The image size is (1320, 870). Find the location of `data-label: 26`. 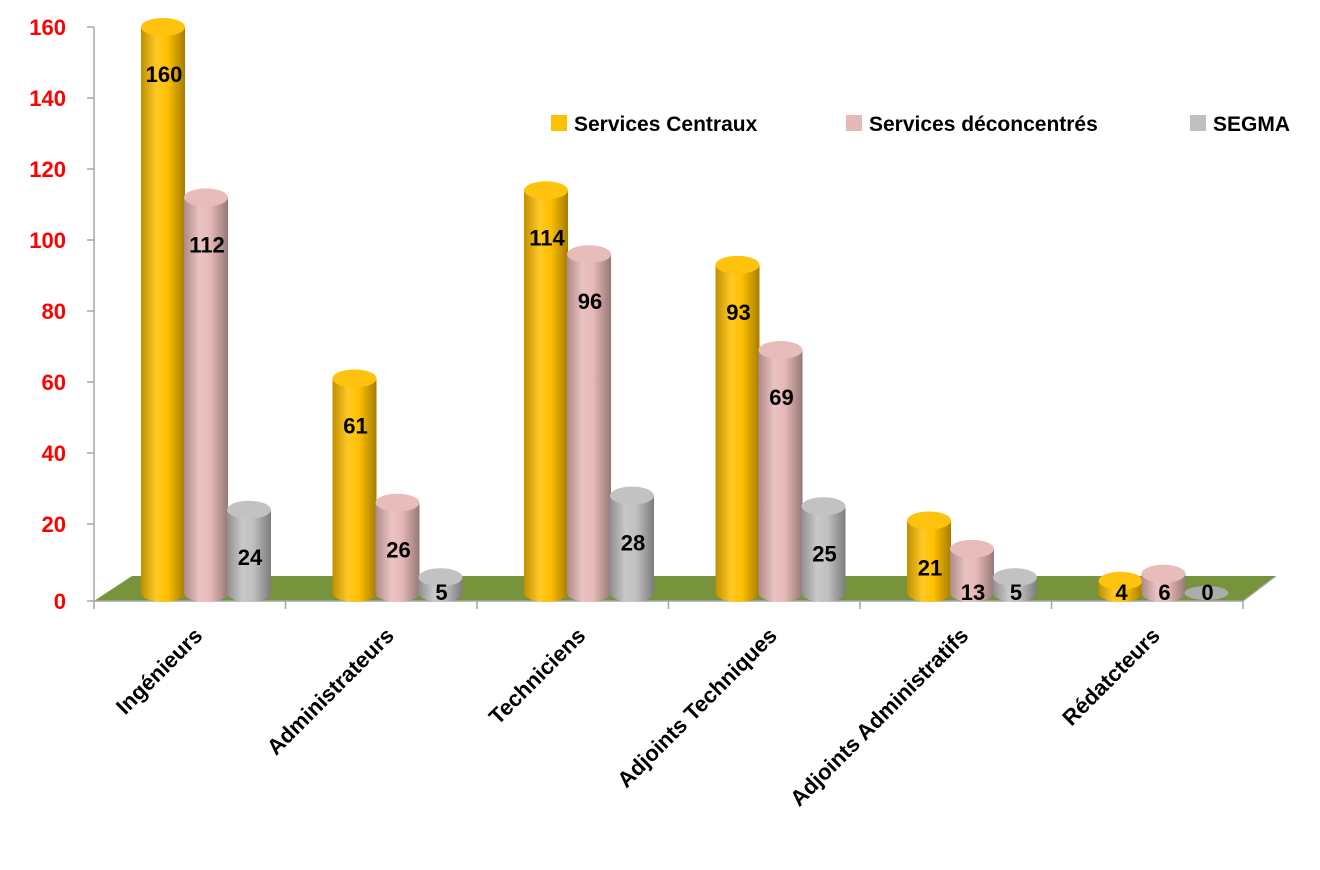

data-label: 26 is located at coordinates (398, 550).